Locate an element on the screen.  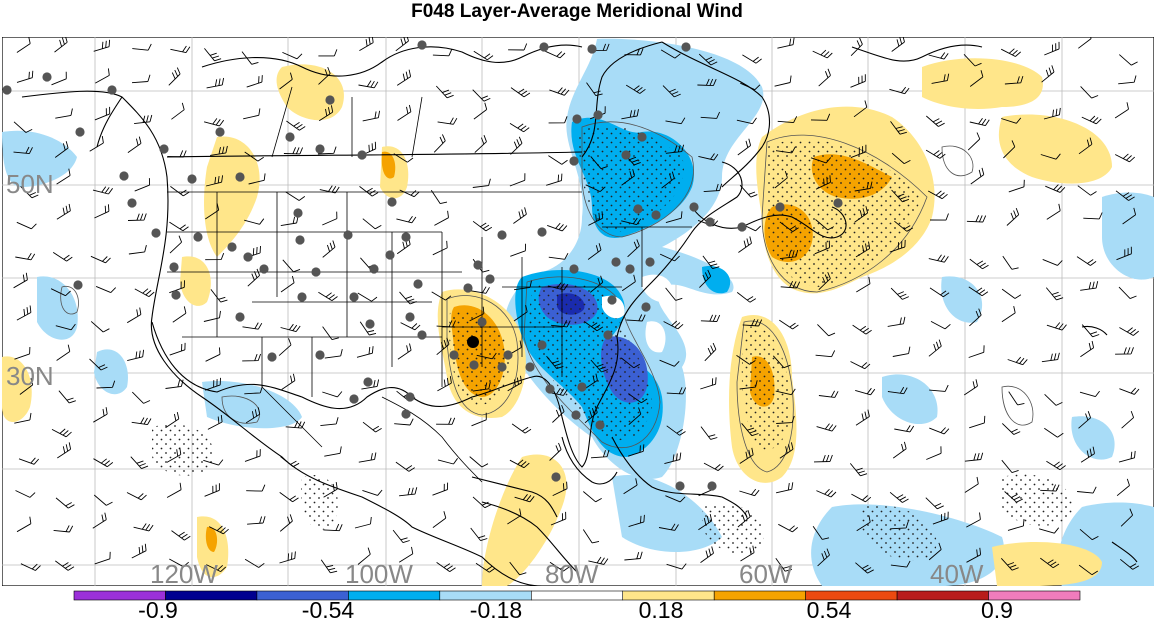
selected-station-marker is located at coordinates (473, 342).